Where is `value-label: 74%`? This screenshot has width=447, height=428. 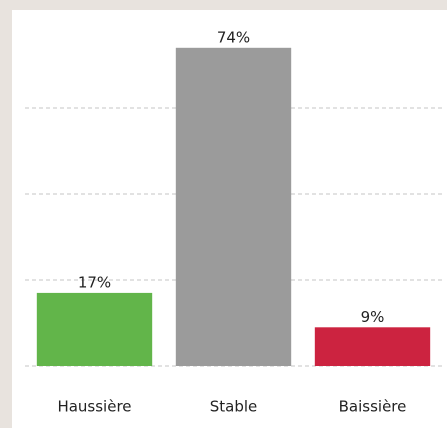 value-label: 74% is located at coordinates (233, 37).